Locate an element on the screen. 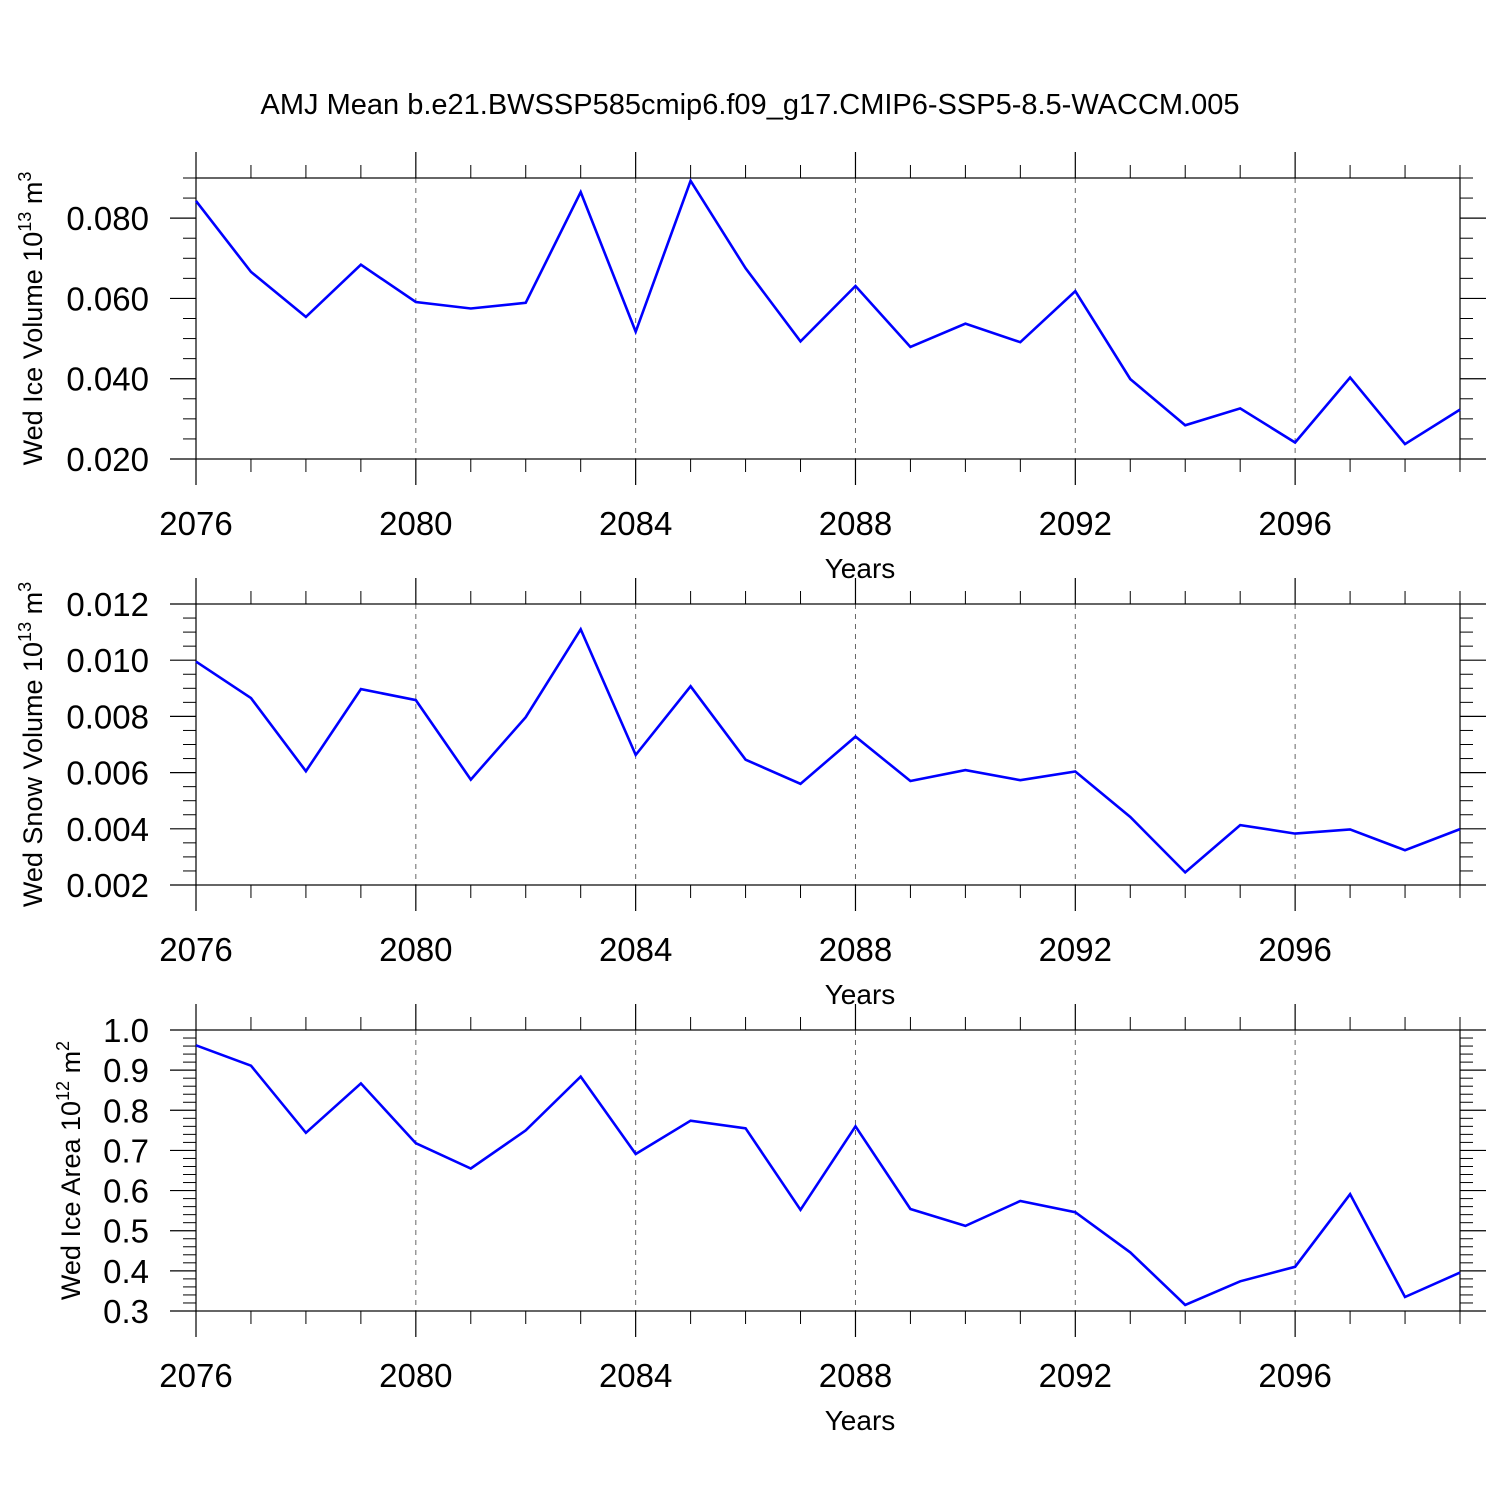 The width and height of the screenshot is (1500, 1500). y-tick-label: 0.002 is located at coordinates (107, 885).